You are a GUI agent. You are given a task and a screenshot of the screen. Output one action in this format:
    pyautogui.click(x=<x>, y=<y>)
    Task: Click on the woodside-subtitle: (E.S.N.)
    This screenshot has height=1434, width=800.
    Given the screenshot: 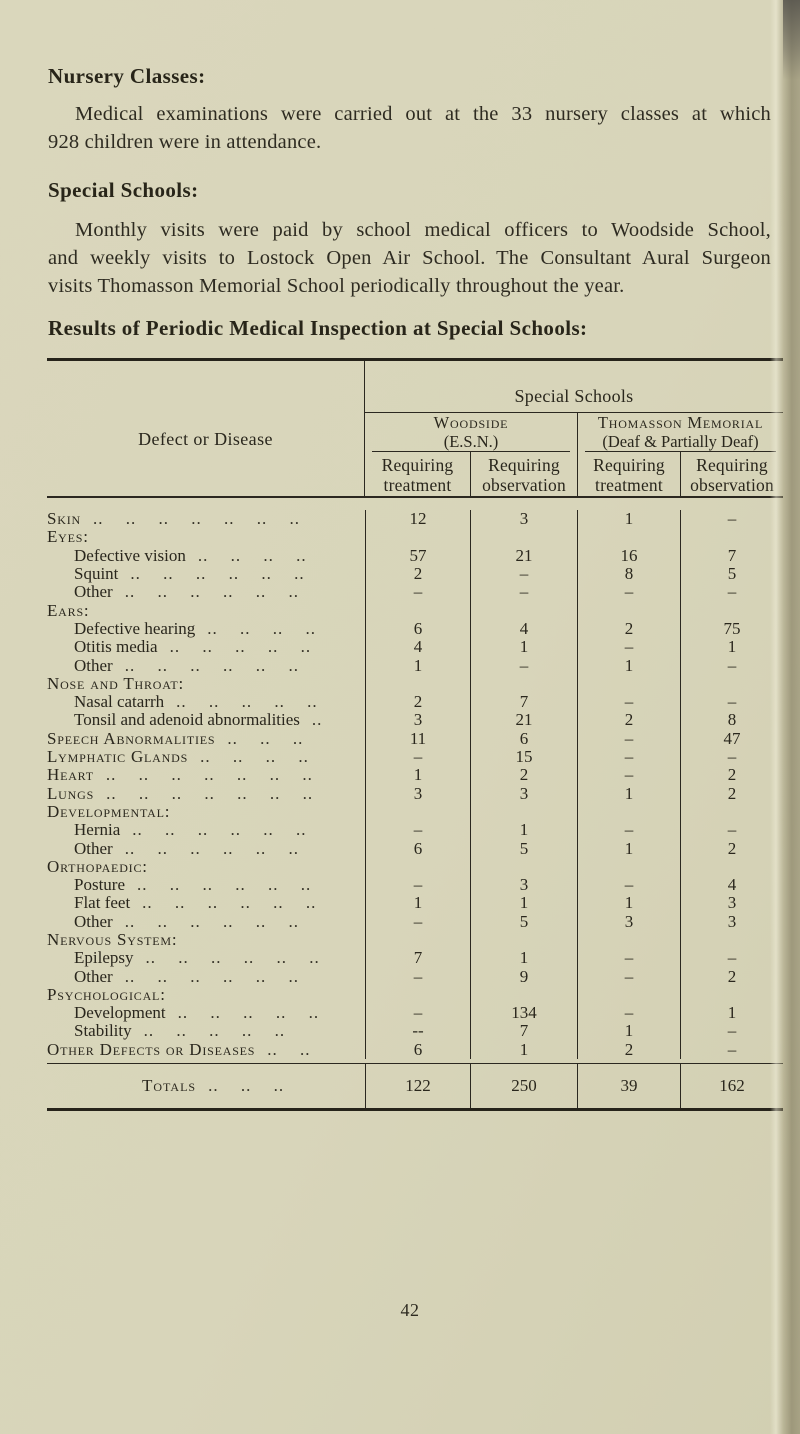 What is the action you would take?
    pyautogui.click(x=471, y=441)
    